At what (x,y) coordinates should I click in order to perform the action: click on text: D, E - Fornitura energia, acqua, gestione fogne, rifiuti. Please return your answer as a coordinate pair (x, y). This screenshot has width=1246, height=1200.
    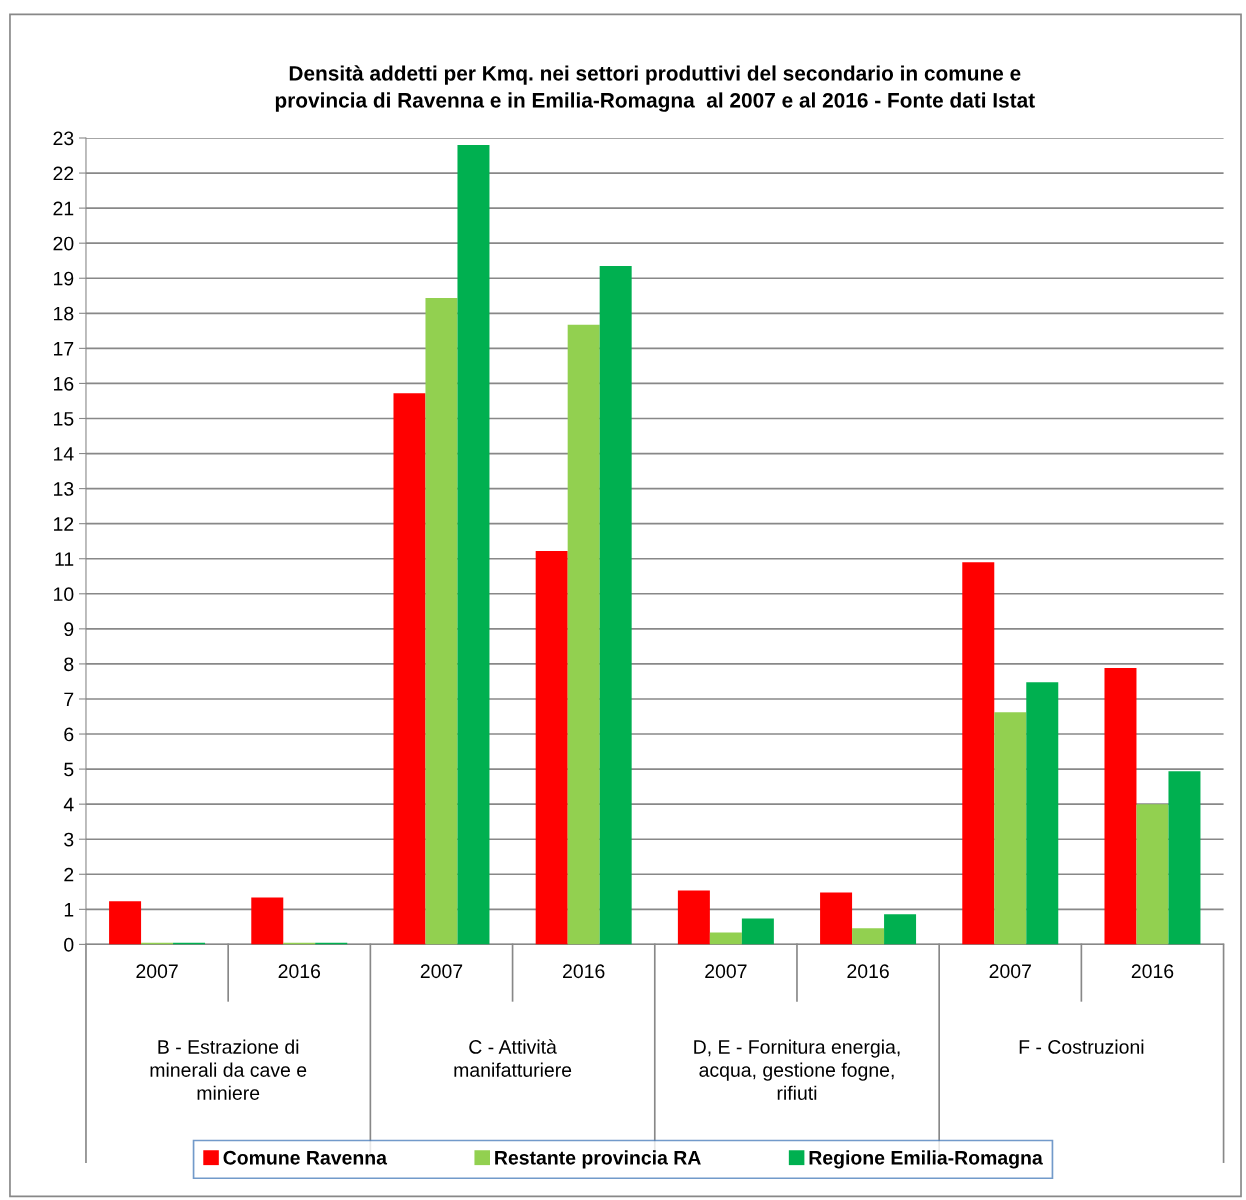
    Looking at the image, I should click on (797, 1069).